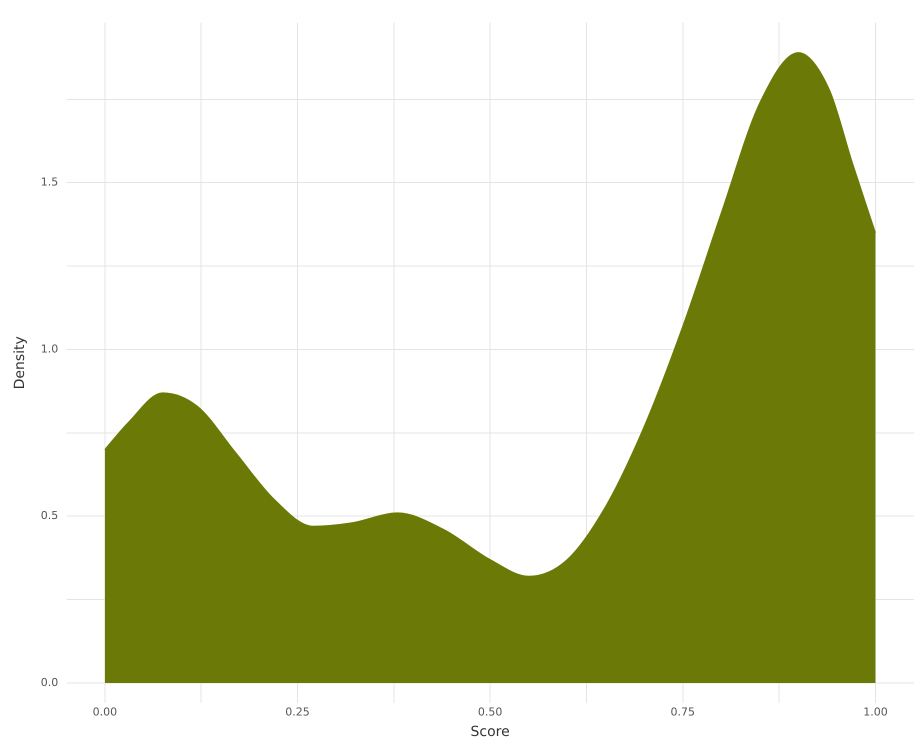  Describe the element at coordinates (20, 363) in the screenshot. I see `y-axis-title: Density` at that location.